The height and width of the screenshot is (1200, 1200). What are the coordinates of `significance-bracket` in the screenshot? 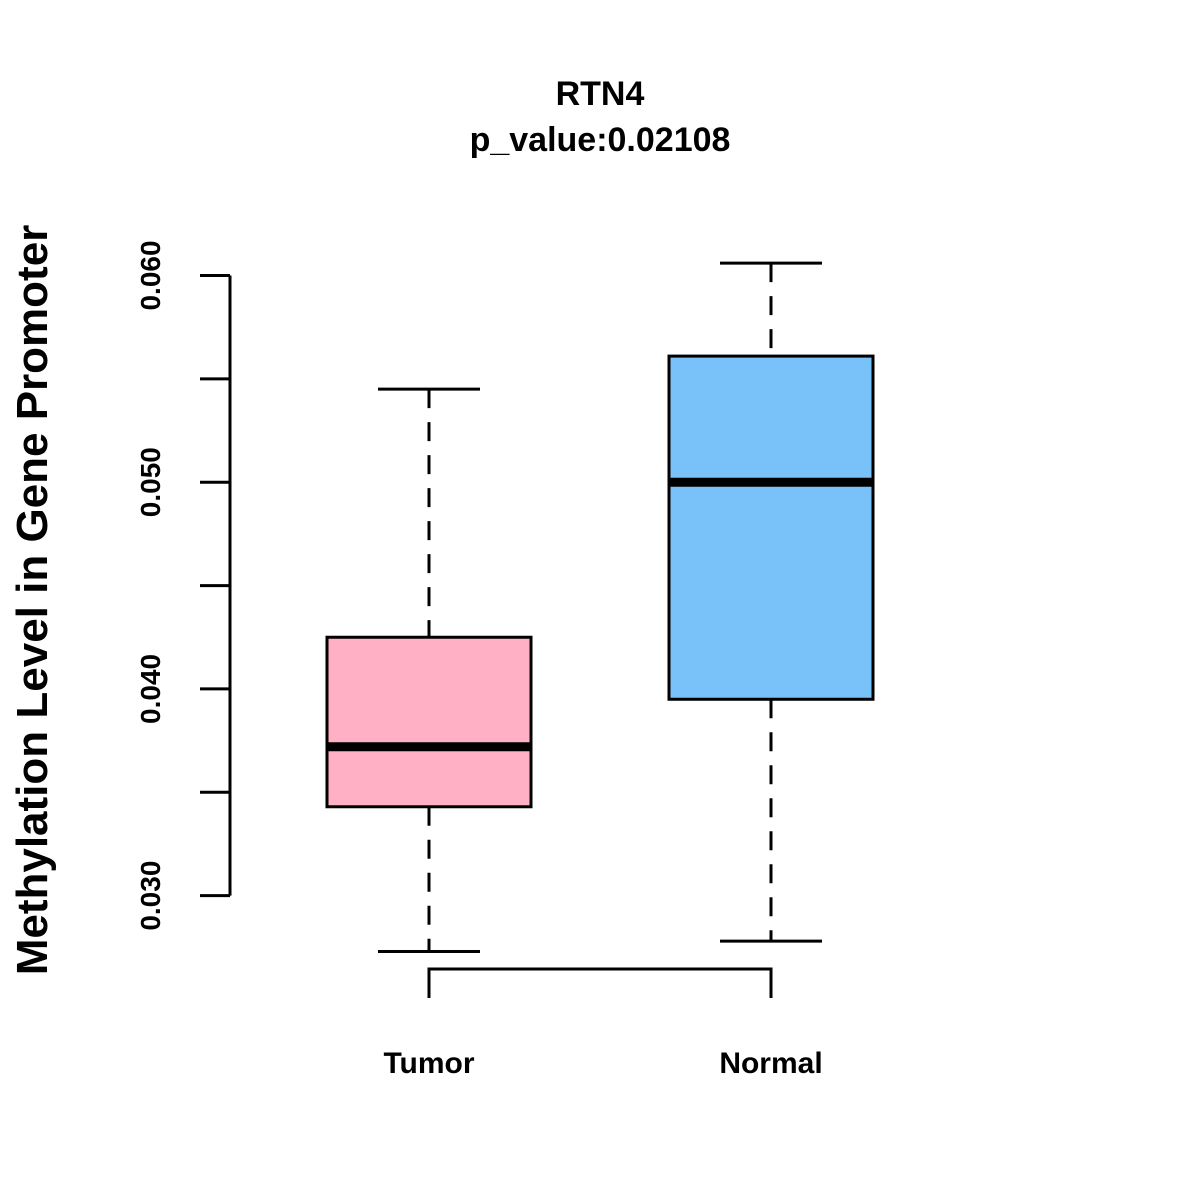 It's located at (600, 982).